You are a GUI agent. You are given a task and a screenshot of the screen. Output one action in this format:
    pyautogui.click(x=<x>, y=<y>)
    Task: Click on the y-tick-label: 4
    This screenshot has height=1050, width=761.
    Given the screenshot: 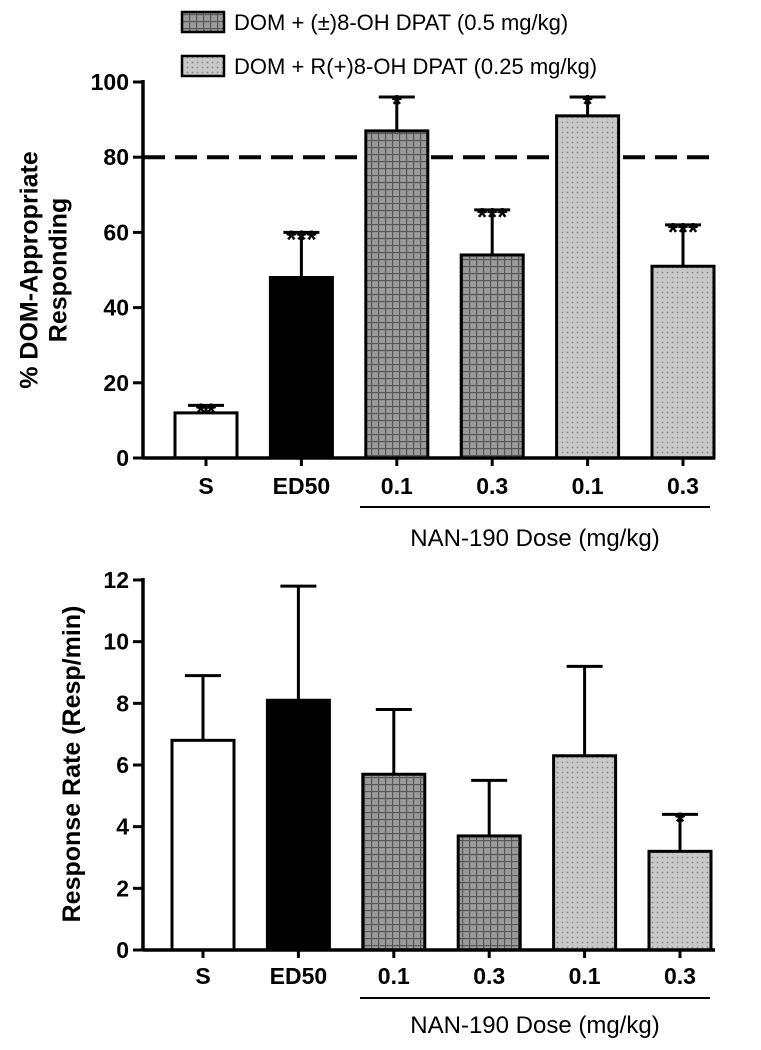 What is the action you would take?
    pyautogui.click(x=122, y=827)
    